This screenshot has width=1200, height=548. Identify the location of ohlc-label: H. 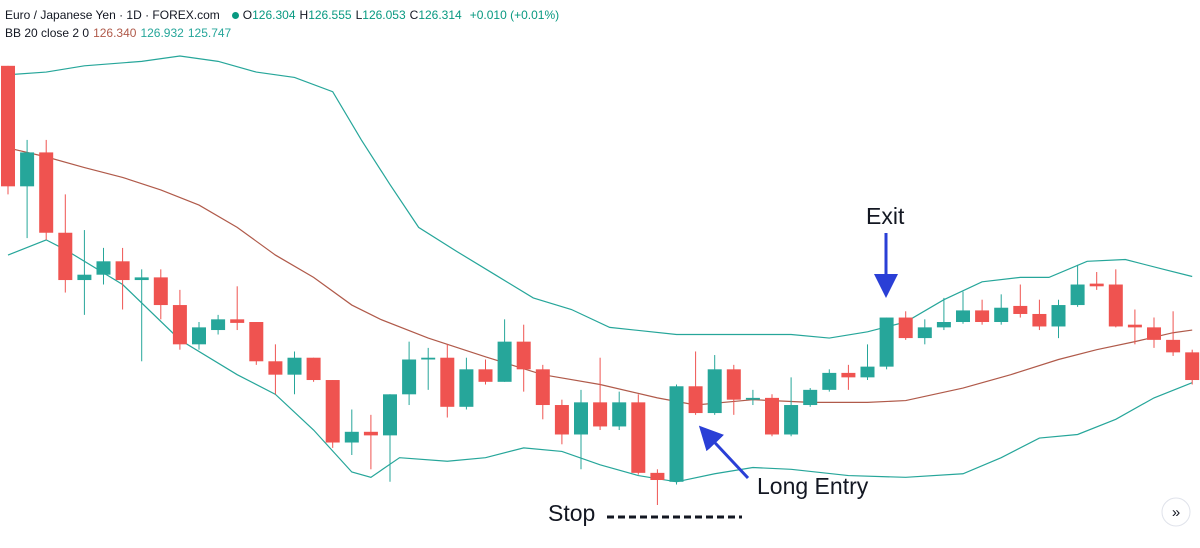
(304, 15).